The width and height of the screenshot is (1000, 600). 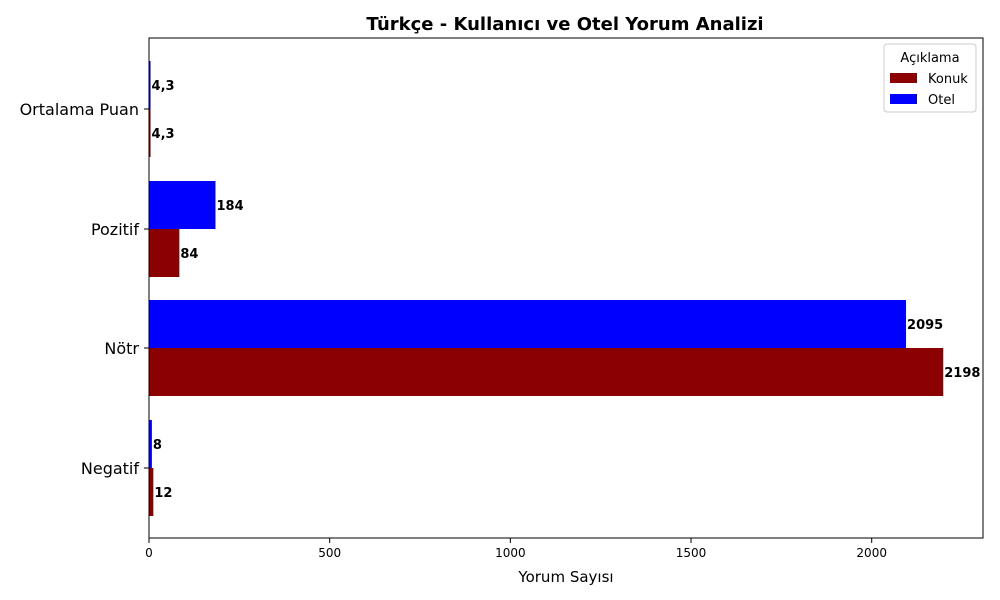 I want to click on x-tick-label: 1000, so click(x=510, y=553).